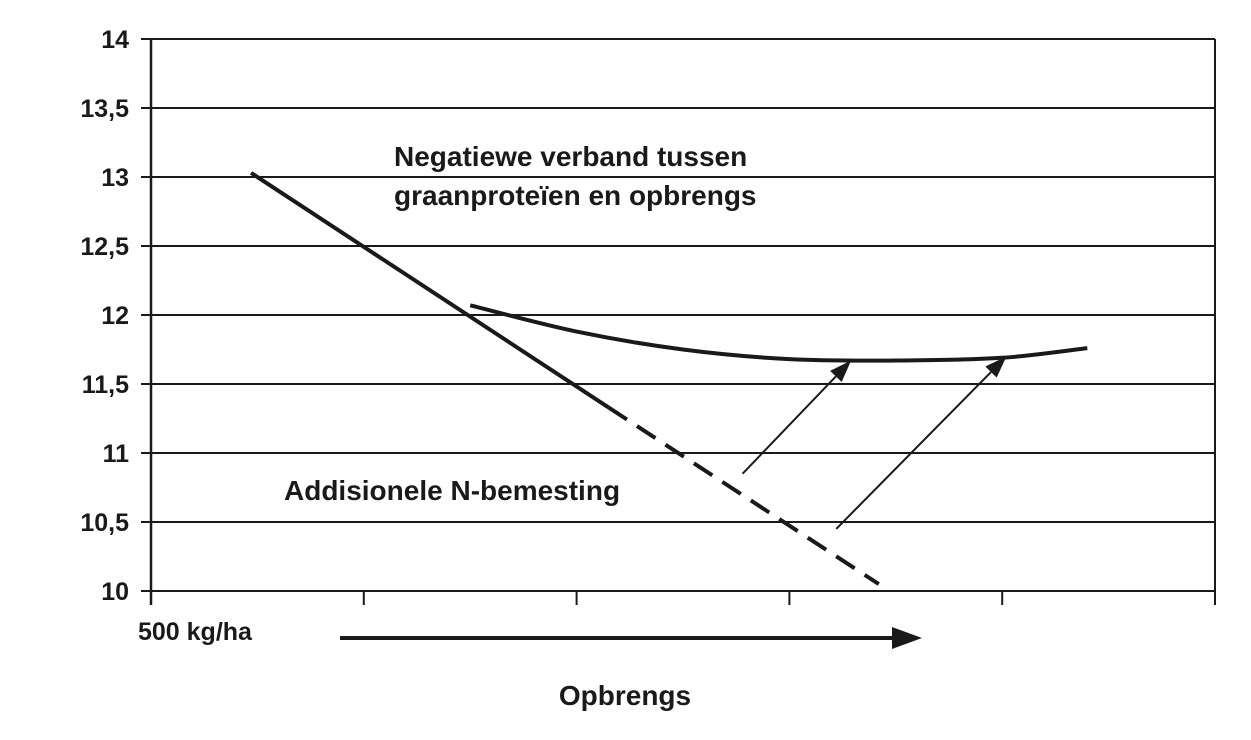  Describe the element at coordinates (913, 450) in the screenshot. I see `arrow-2-shaft` at that location.